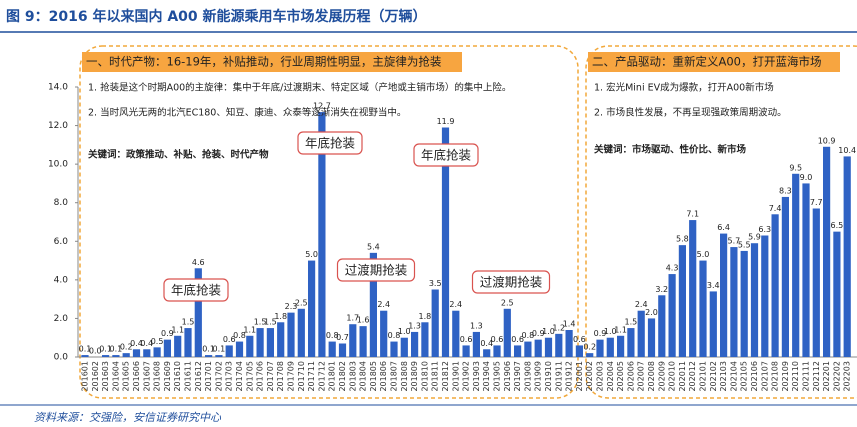 The height and width of the screenshot is (427, 857). What do you see at coordinates (837, 225) in the screenshot?
I see `value-label: 6.5` at bounding box center [837, 225].